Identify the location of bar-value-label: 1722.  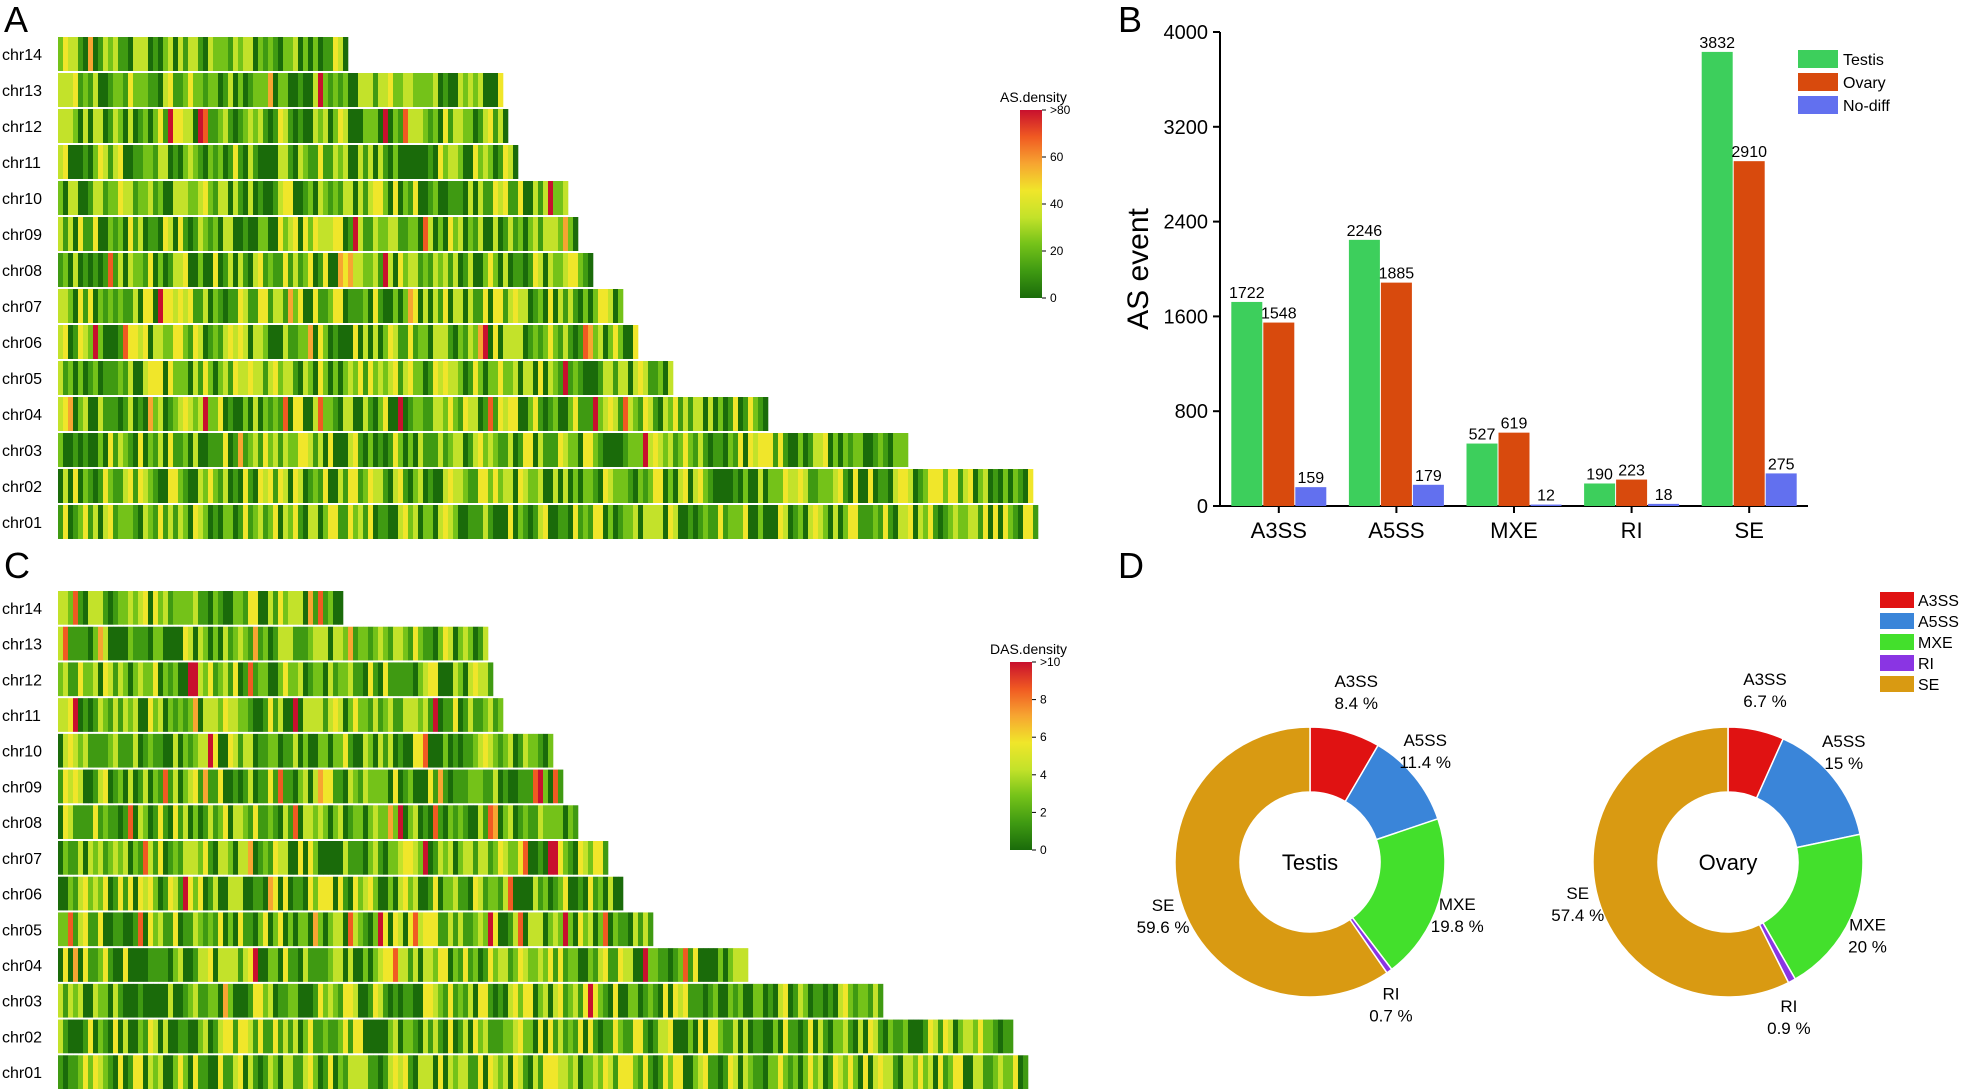
(1247, 293).